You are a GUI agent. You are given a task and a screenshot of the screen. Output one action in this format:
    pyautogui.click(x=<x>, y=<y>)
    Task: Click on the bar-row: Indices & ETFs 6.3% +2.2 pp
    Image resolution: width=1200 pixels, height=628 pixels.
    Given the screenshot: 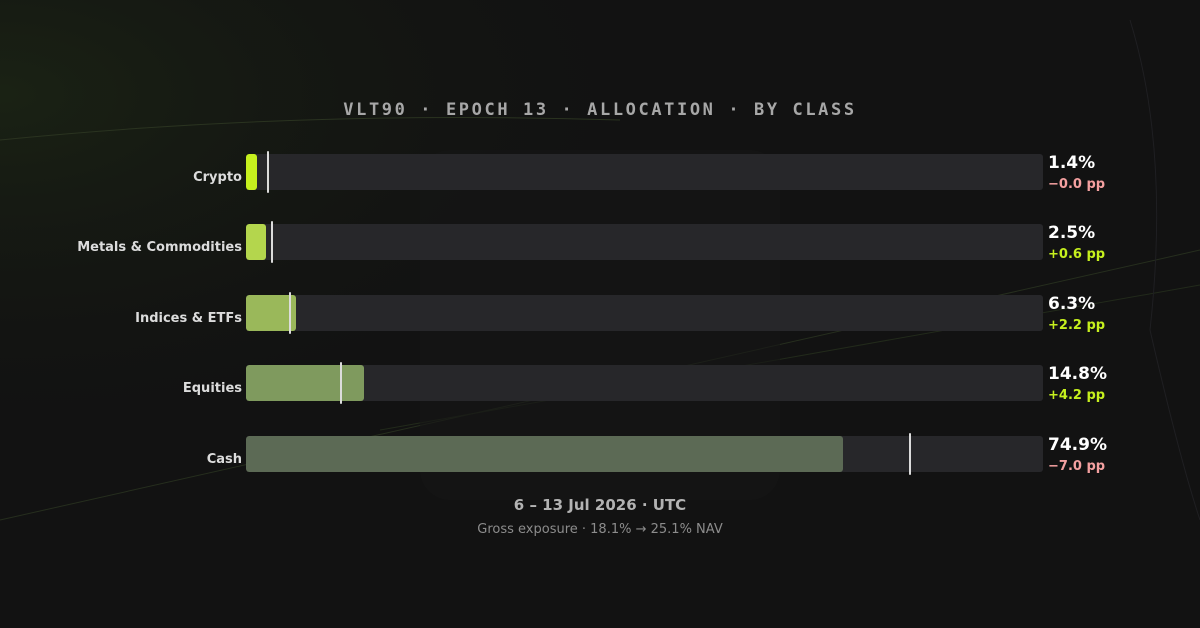 What is the action you would take?
    pyautogui.click(x=600, y=313)
    